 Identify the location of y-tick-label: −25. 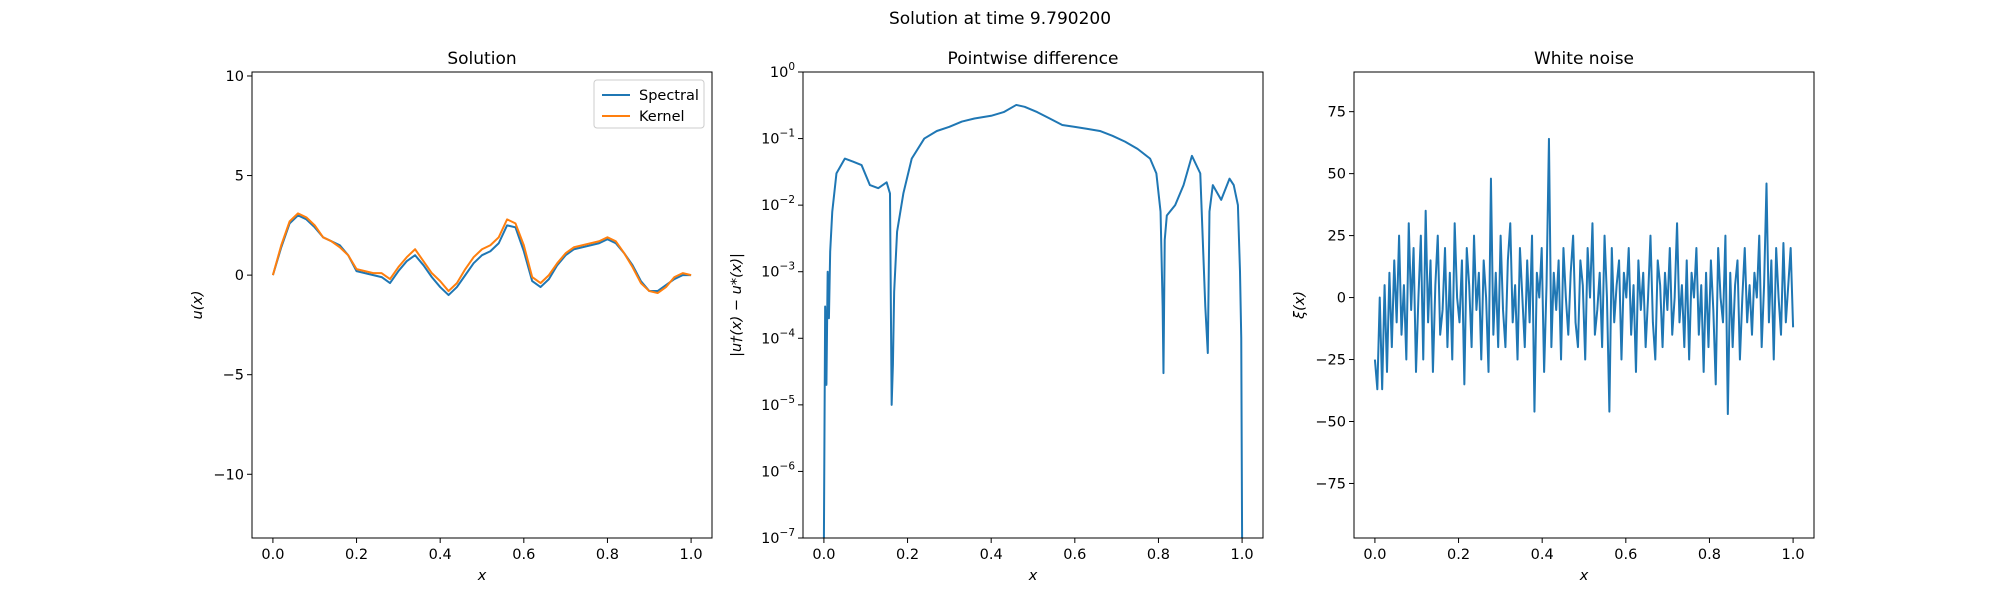
(1330, 361).